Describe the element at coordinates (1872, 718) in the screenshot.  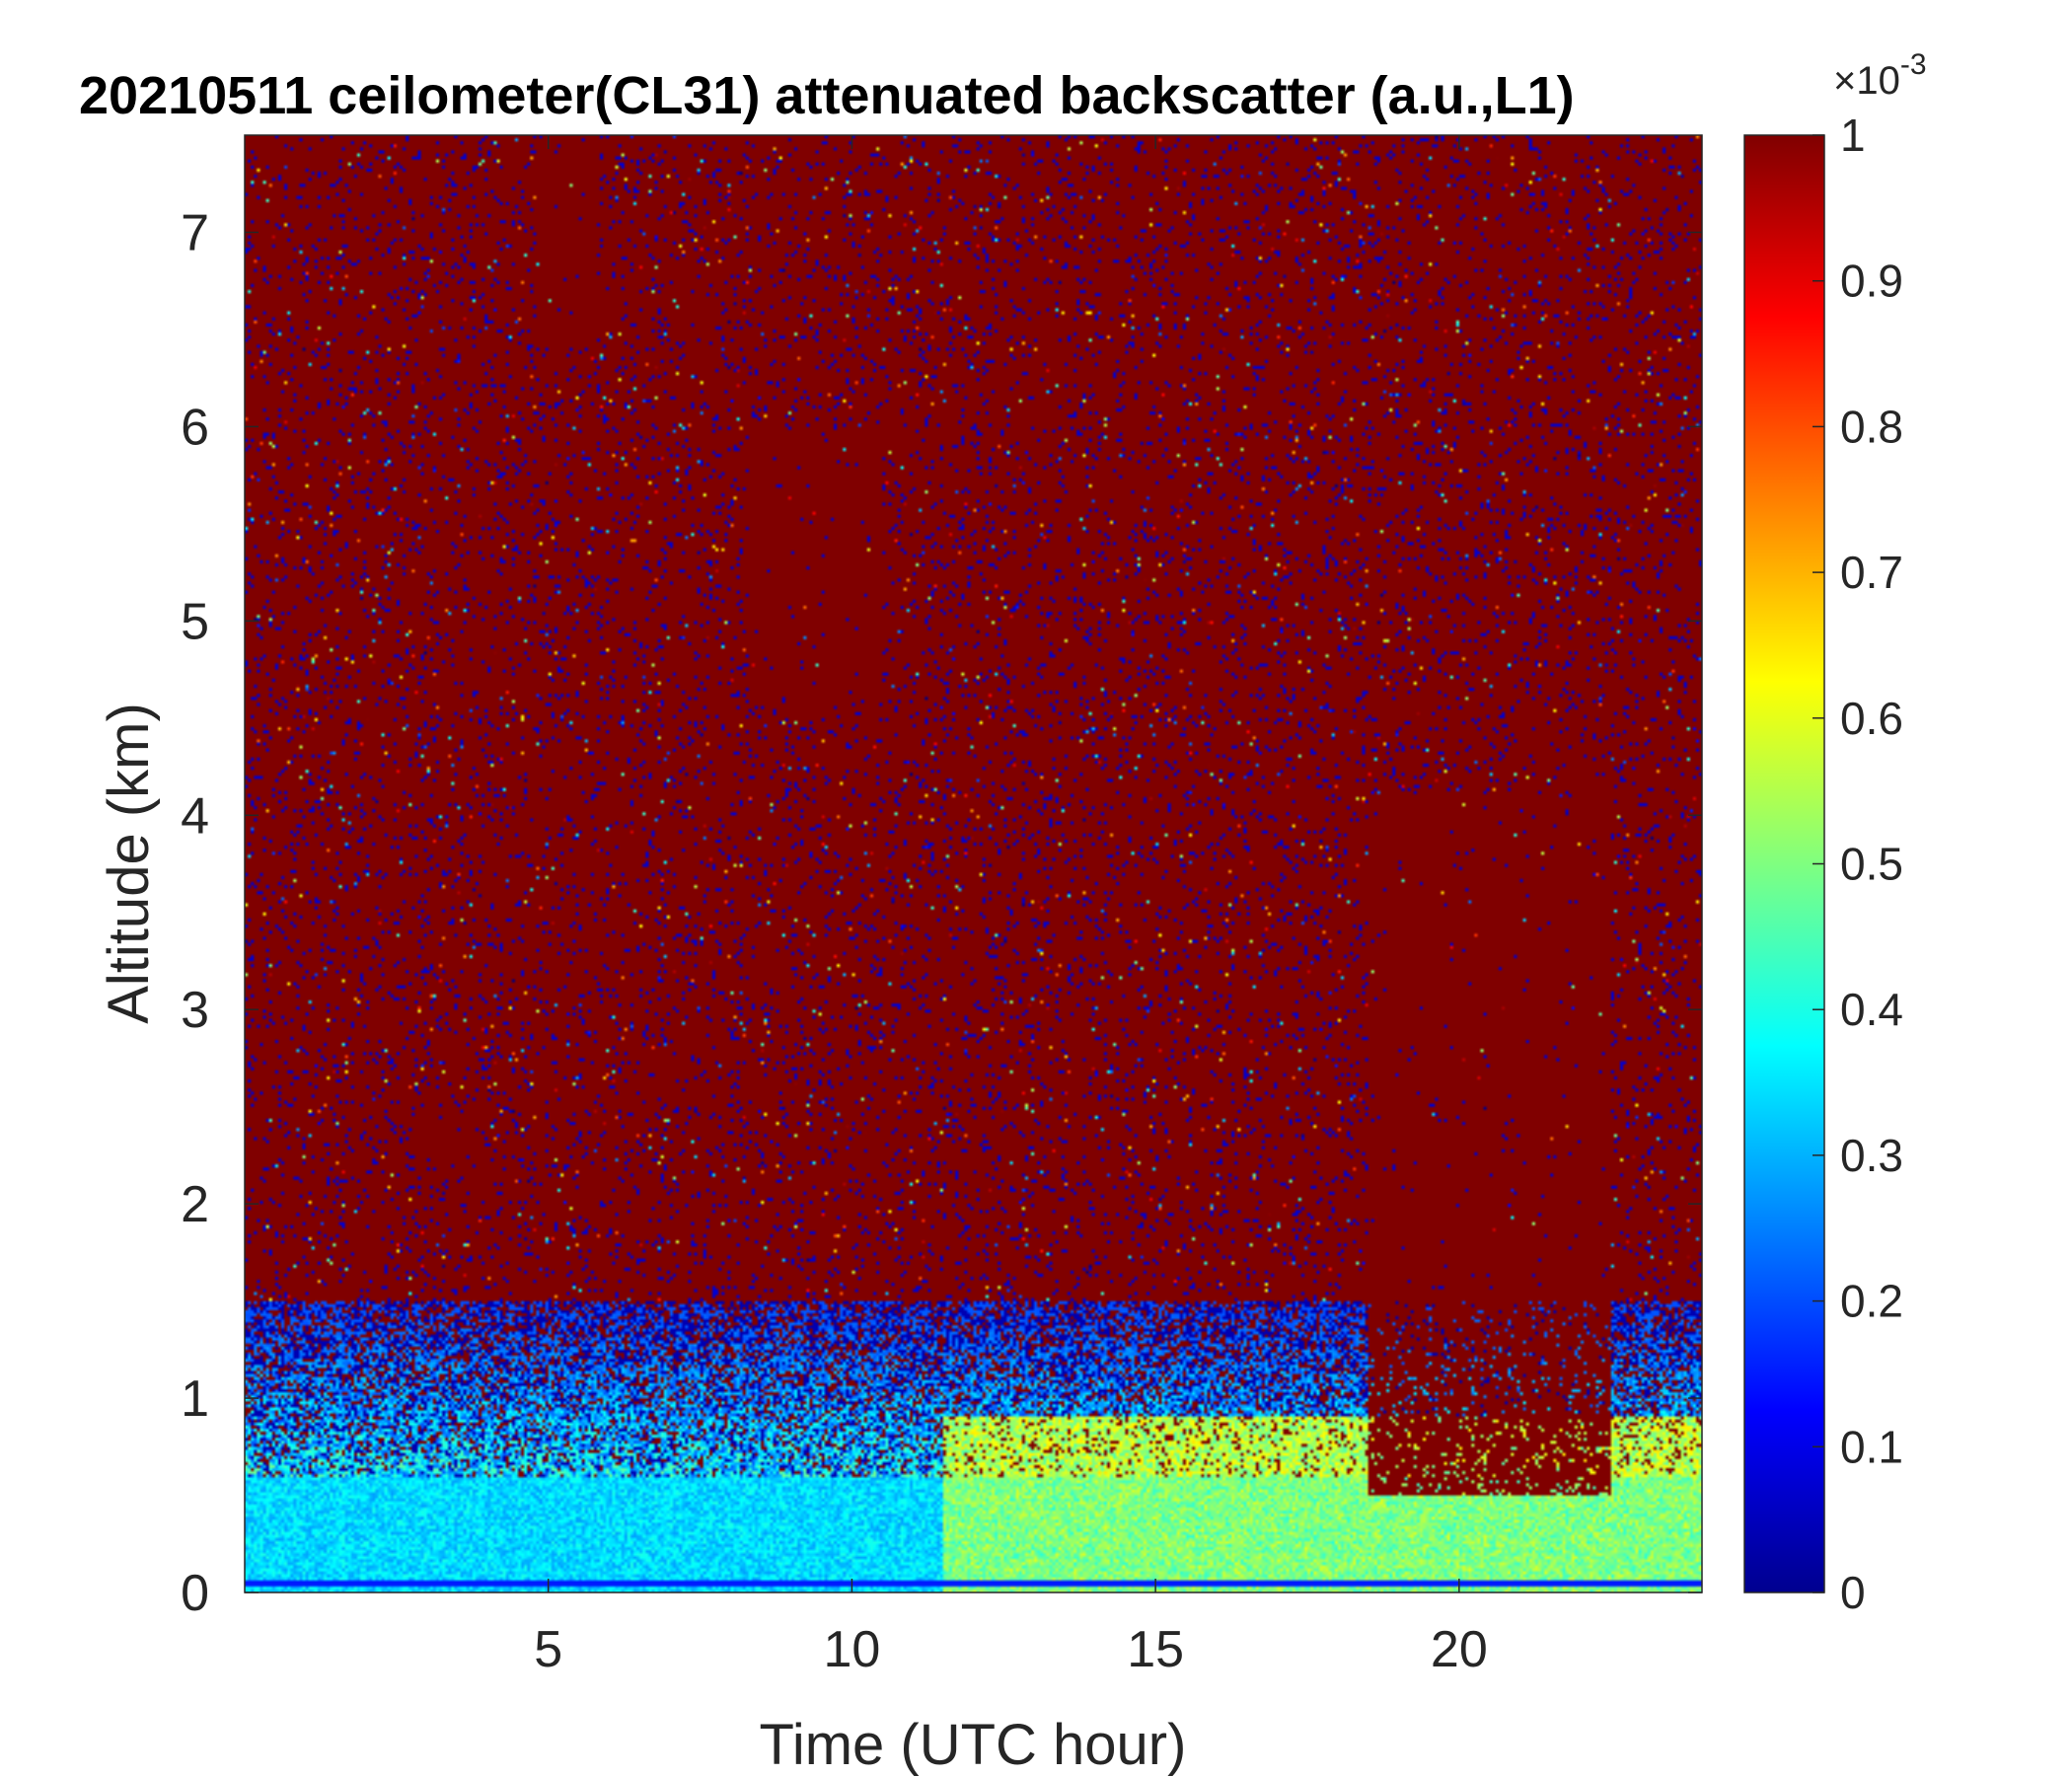
I see `colorbar-tick-label: 0.6` at that location.